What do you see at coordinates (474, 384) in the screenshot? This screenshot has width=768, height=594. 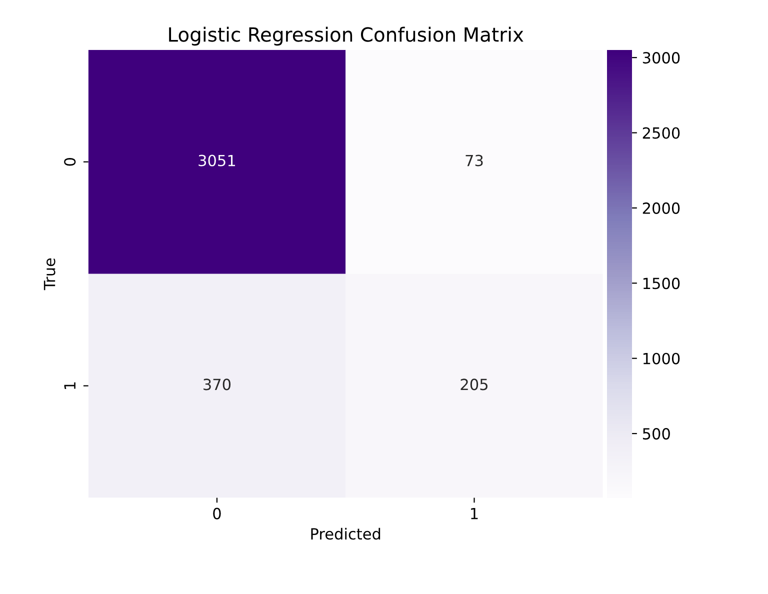 I see `data-label: 205` at bounding box center [474, 384].